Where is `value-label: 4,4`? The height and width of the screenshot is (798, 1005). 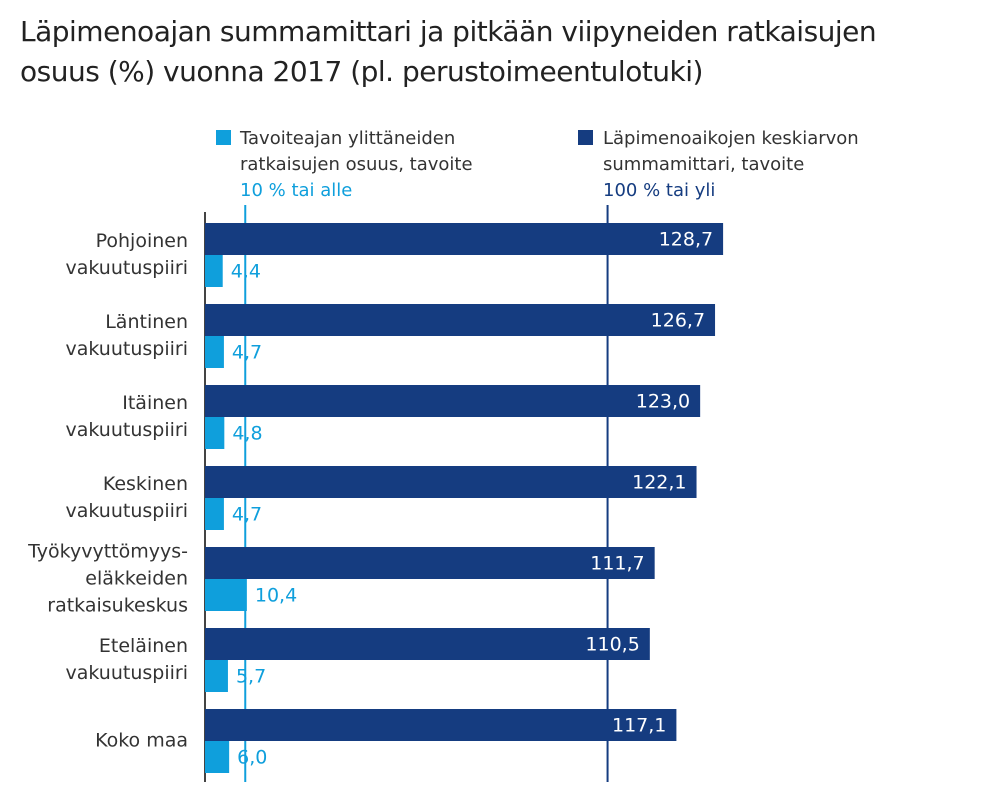 value-label: 4,4 is located at coordinates (246, 272).